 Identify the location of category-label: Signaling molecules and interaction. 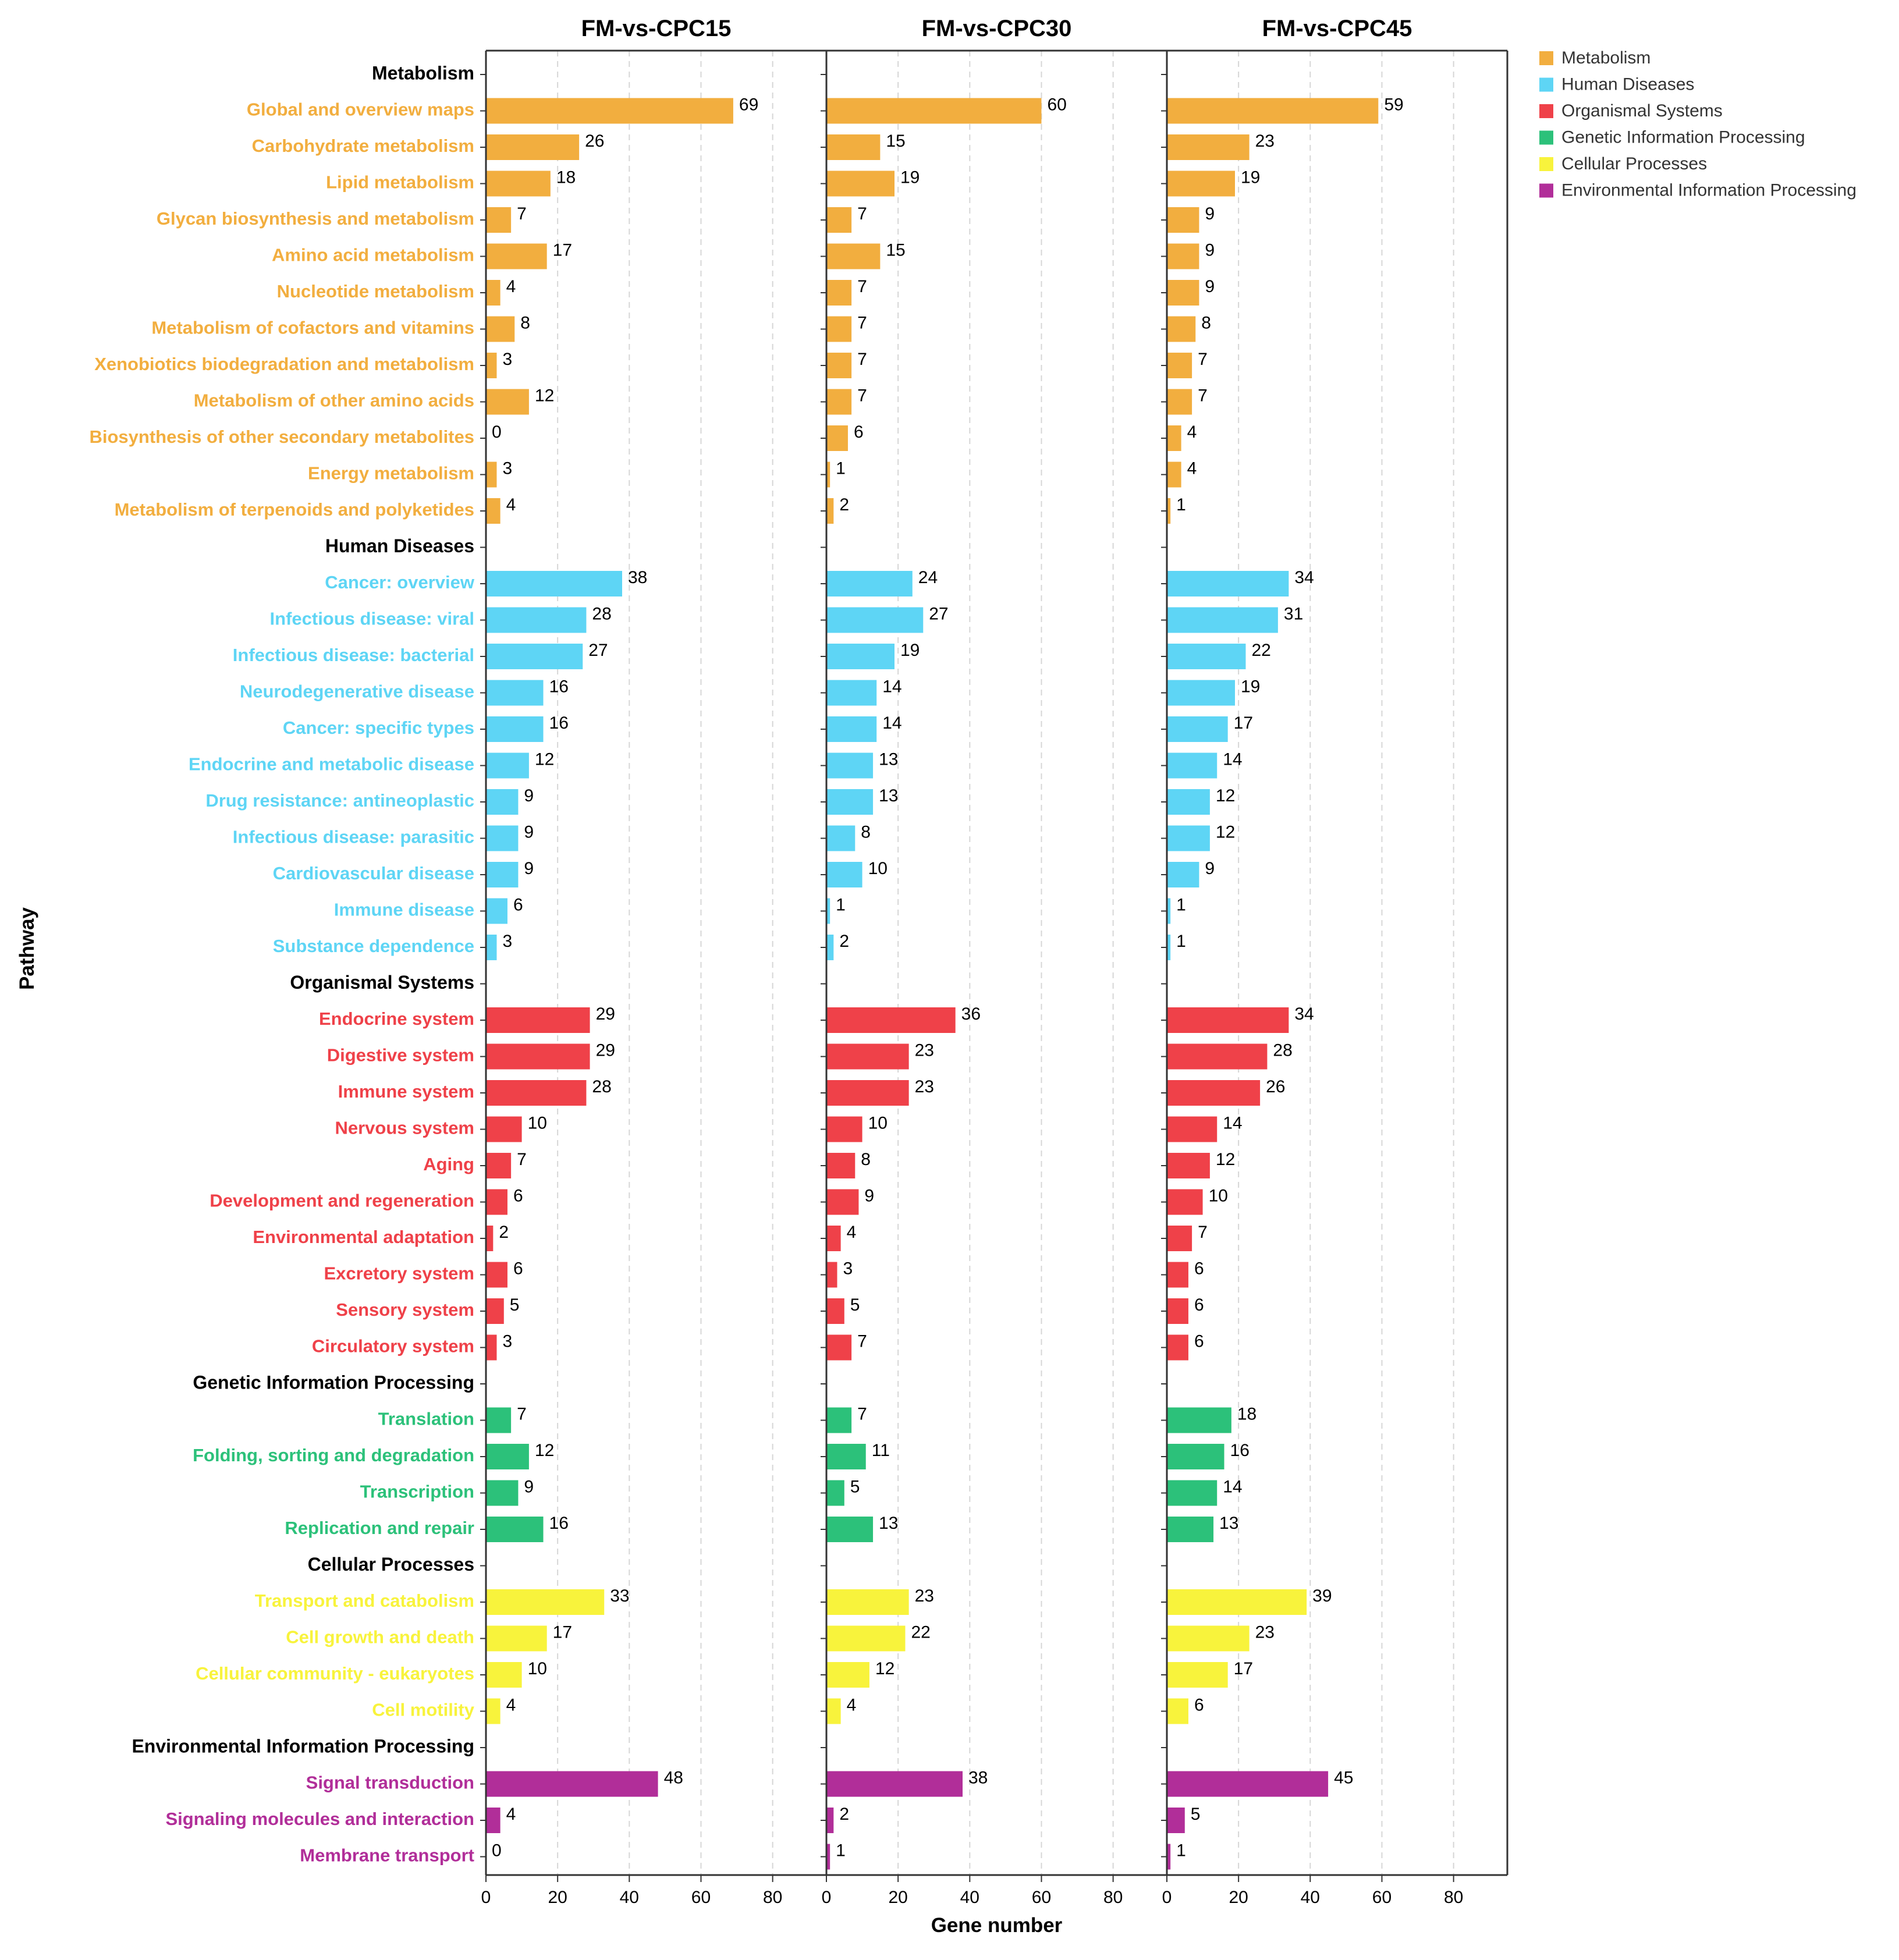
(319, 1819).